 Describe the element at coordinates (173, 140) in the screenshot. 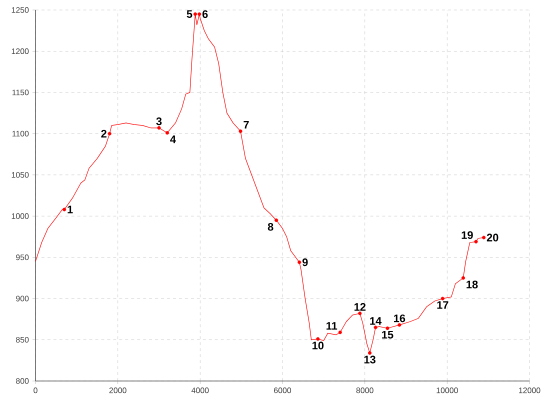

I see `annotation: 4` at that location.